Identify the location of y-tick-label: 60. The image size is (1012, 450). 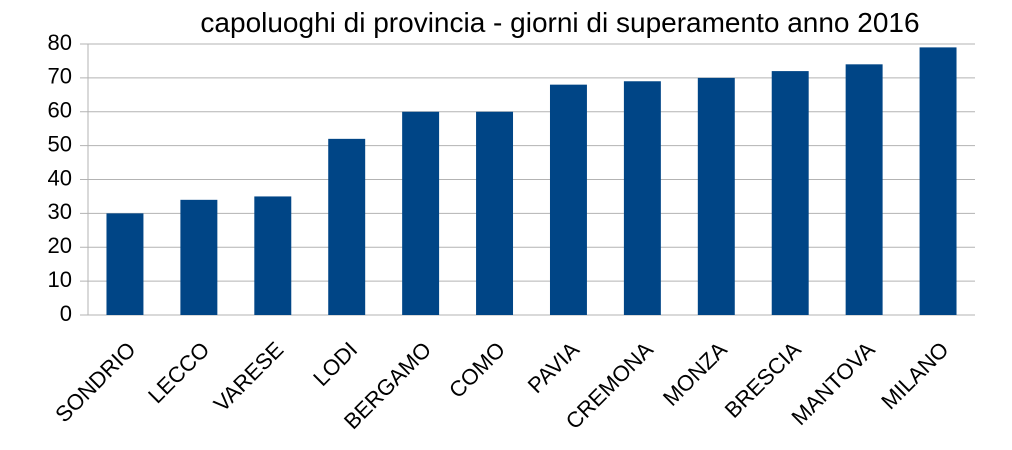
(60, 110).